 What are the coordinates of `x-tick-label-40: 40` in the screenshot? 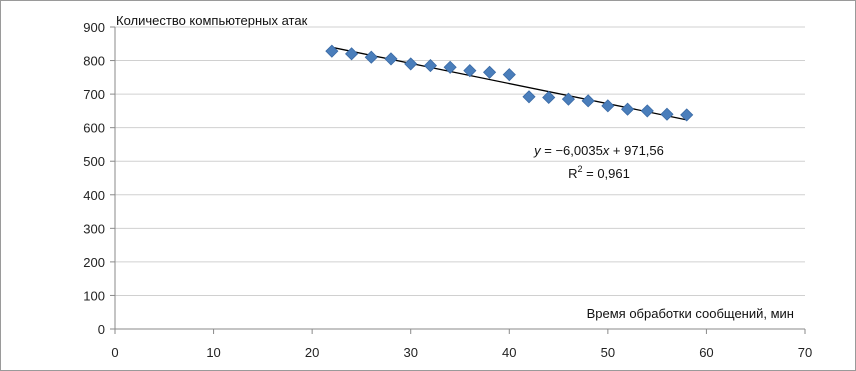 It's located at (509, 352).